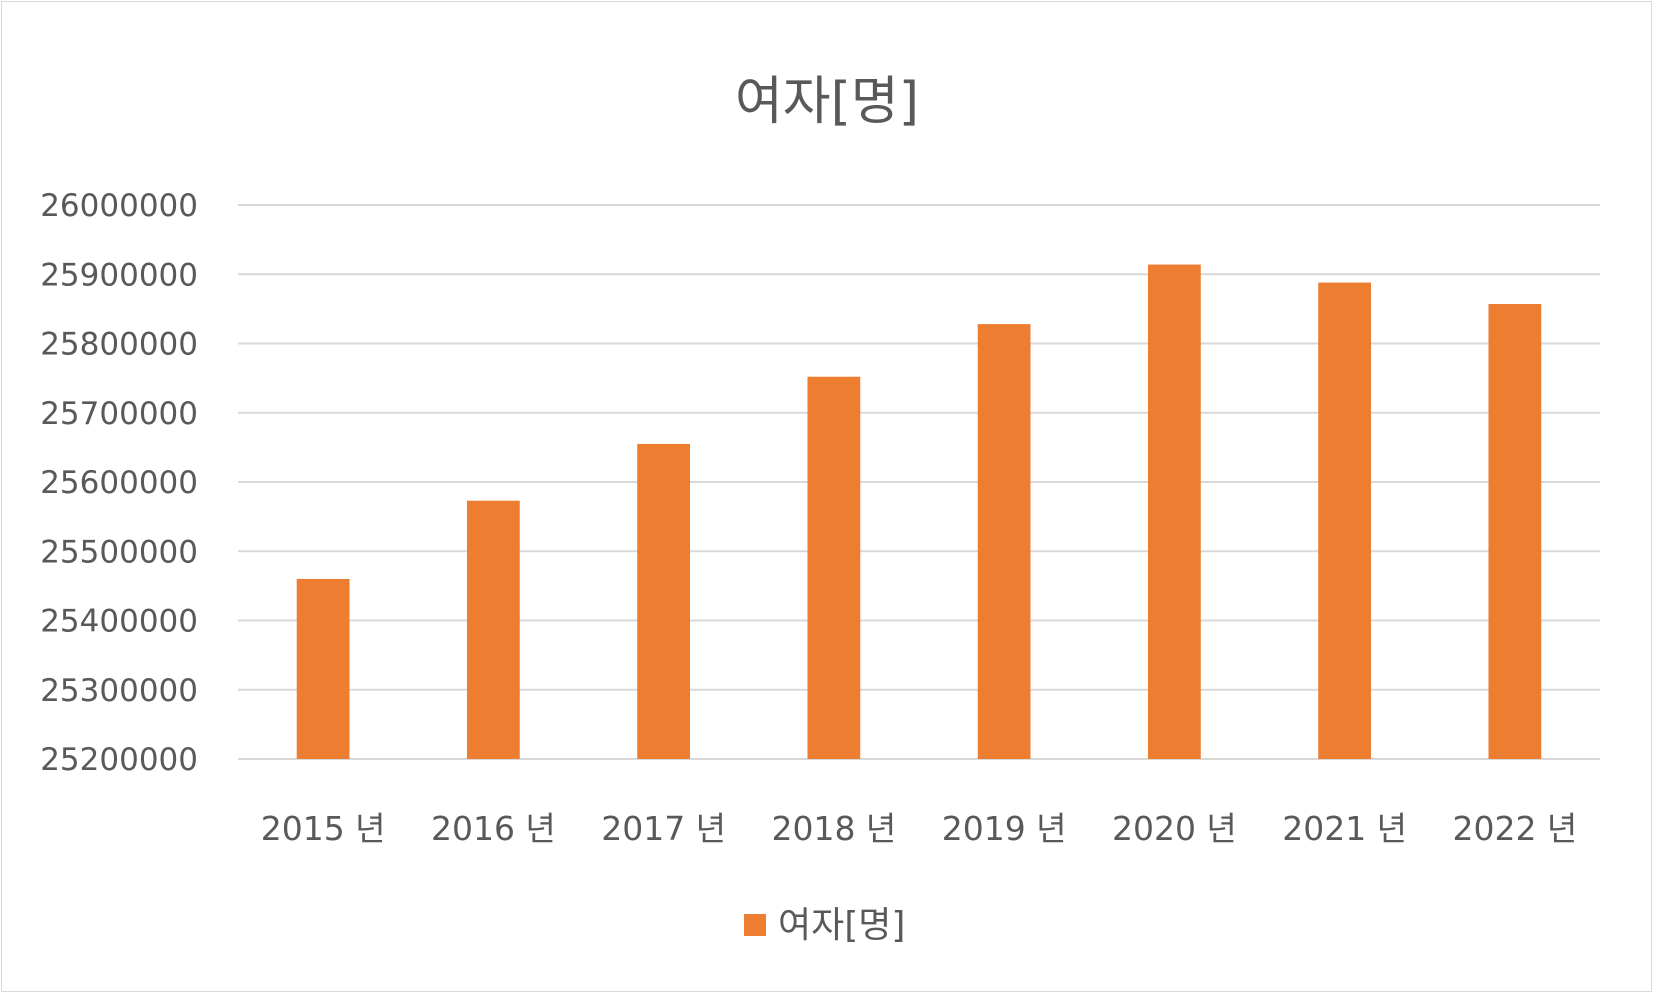  I want to click on legend: 여자[명], so click(824, 925).